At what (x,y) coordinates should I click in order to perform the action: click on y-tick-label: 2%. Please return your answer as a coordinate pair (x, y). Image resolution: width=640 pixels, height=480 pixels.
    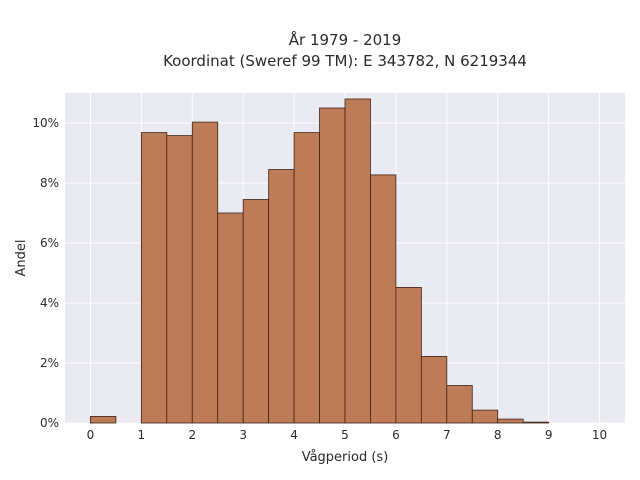
    Looking at the image, I should click on (49, 363).